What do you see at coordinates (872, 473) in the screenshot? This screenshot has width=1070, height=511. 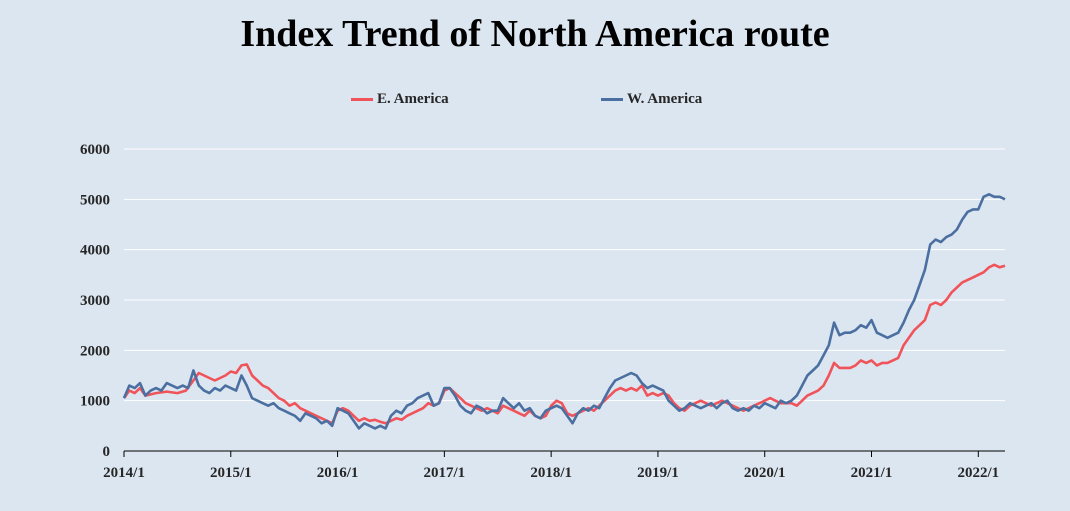 I see `x-tick-label-2021/1: 2021/1` at bounding box center [872, 473].